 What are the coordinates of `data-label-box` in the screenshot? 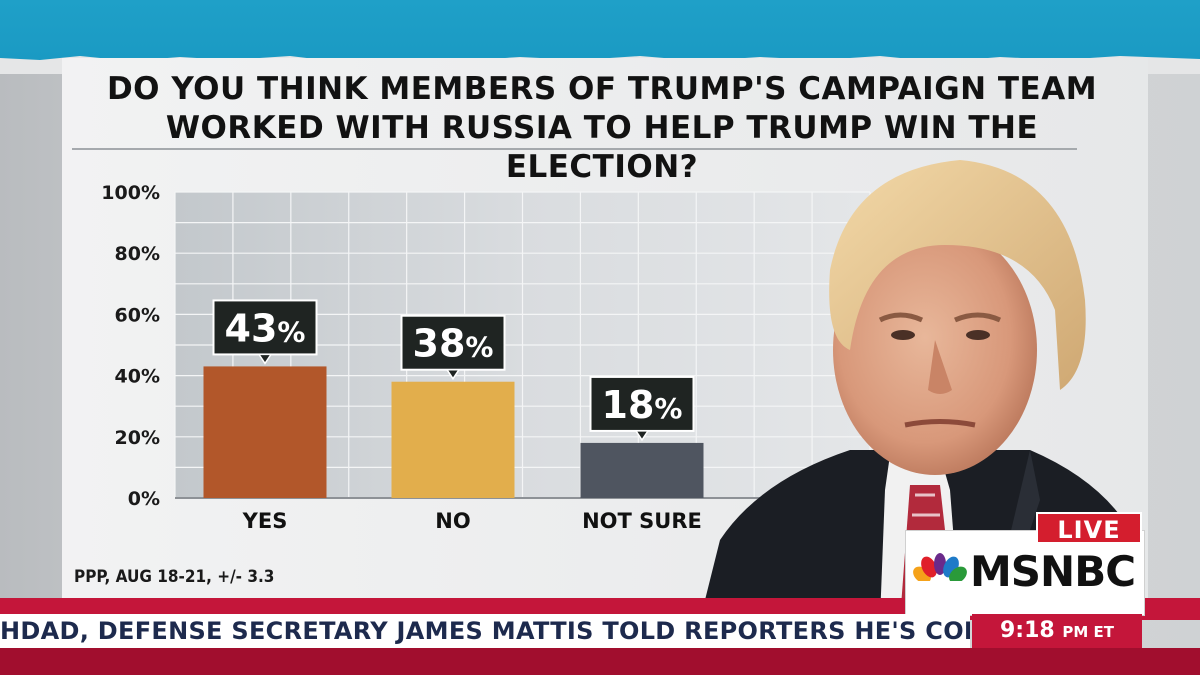 It's located at (642, 403).